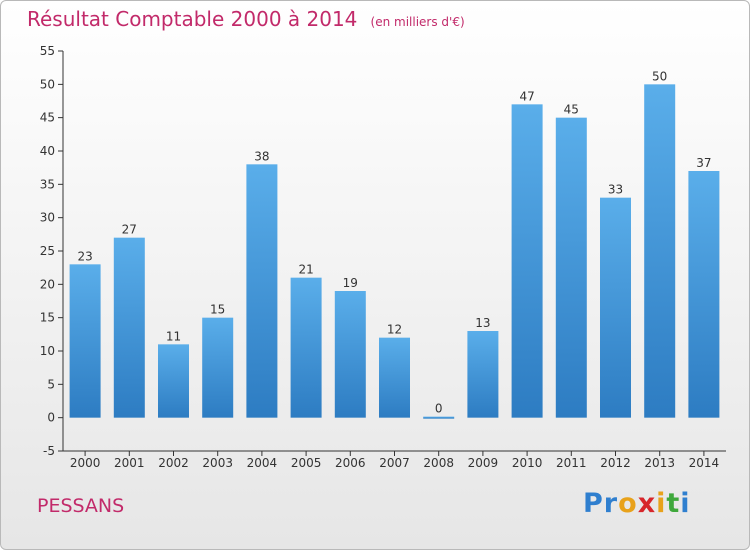  I want to click on y-tick-label: 30, so click(47, 218).